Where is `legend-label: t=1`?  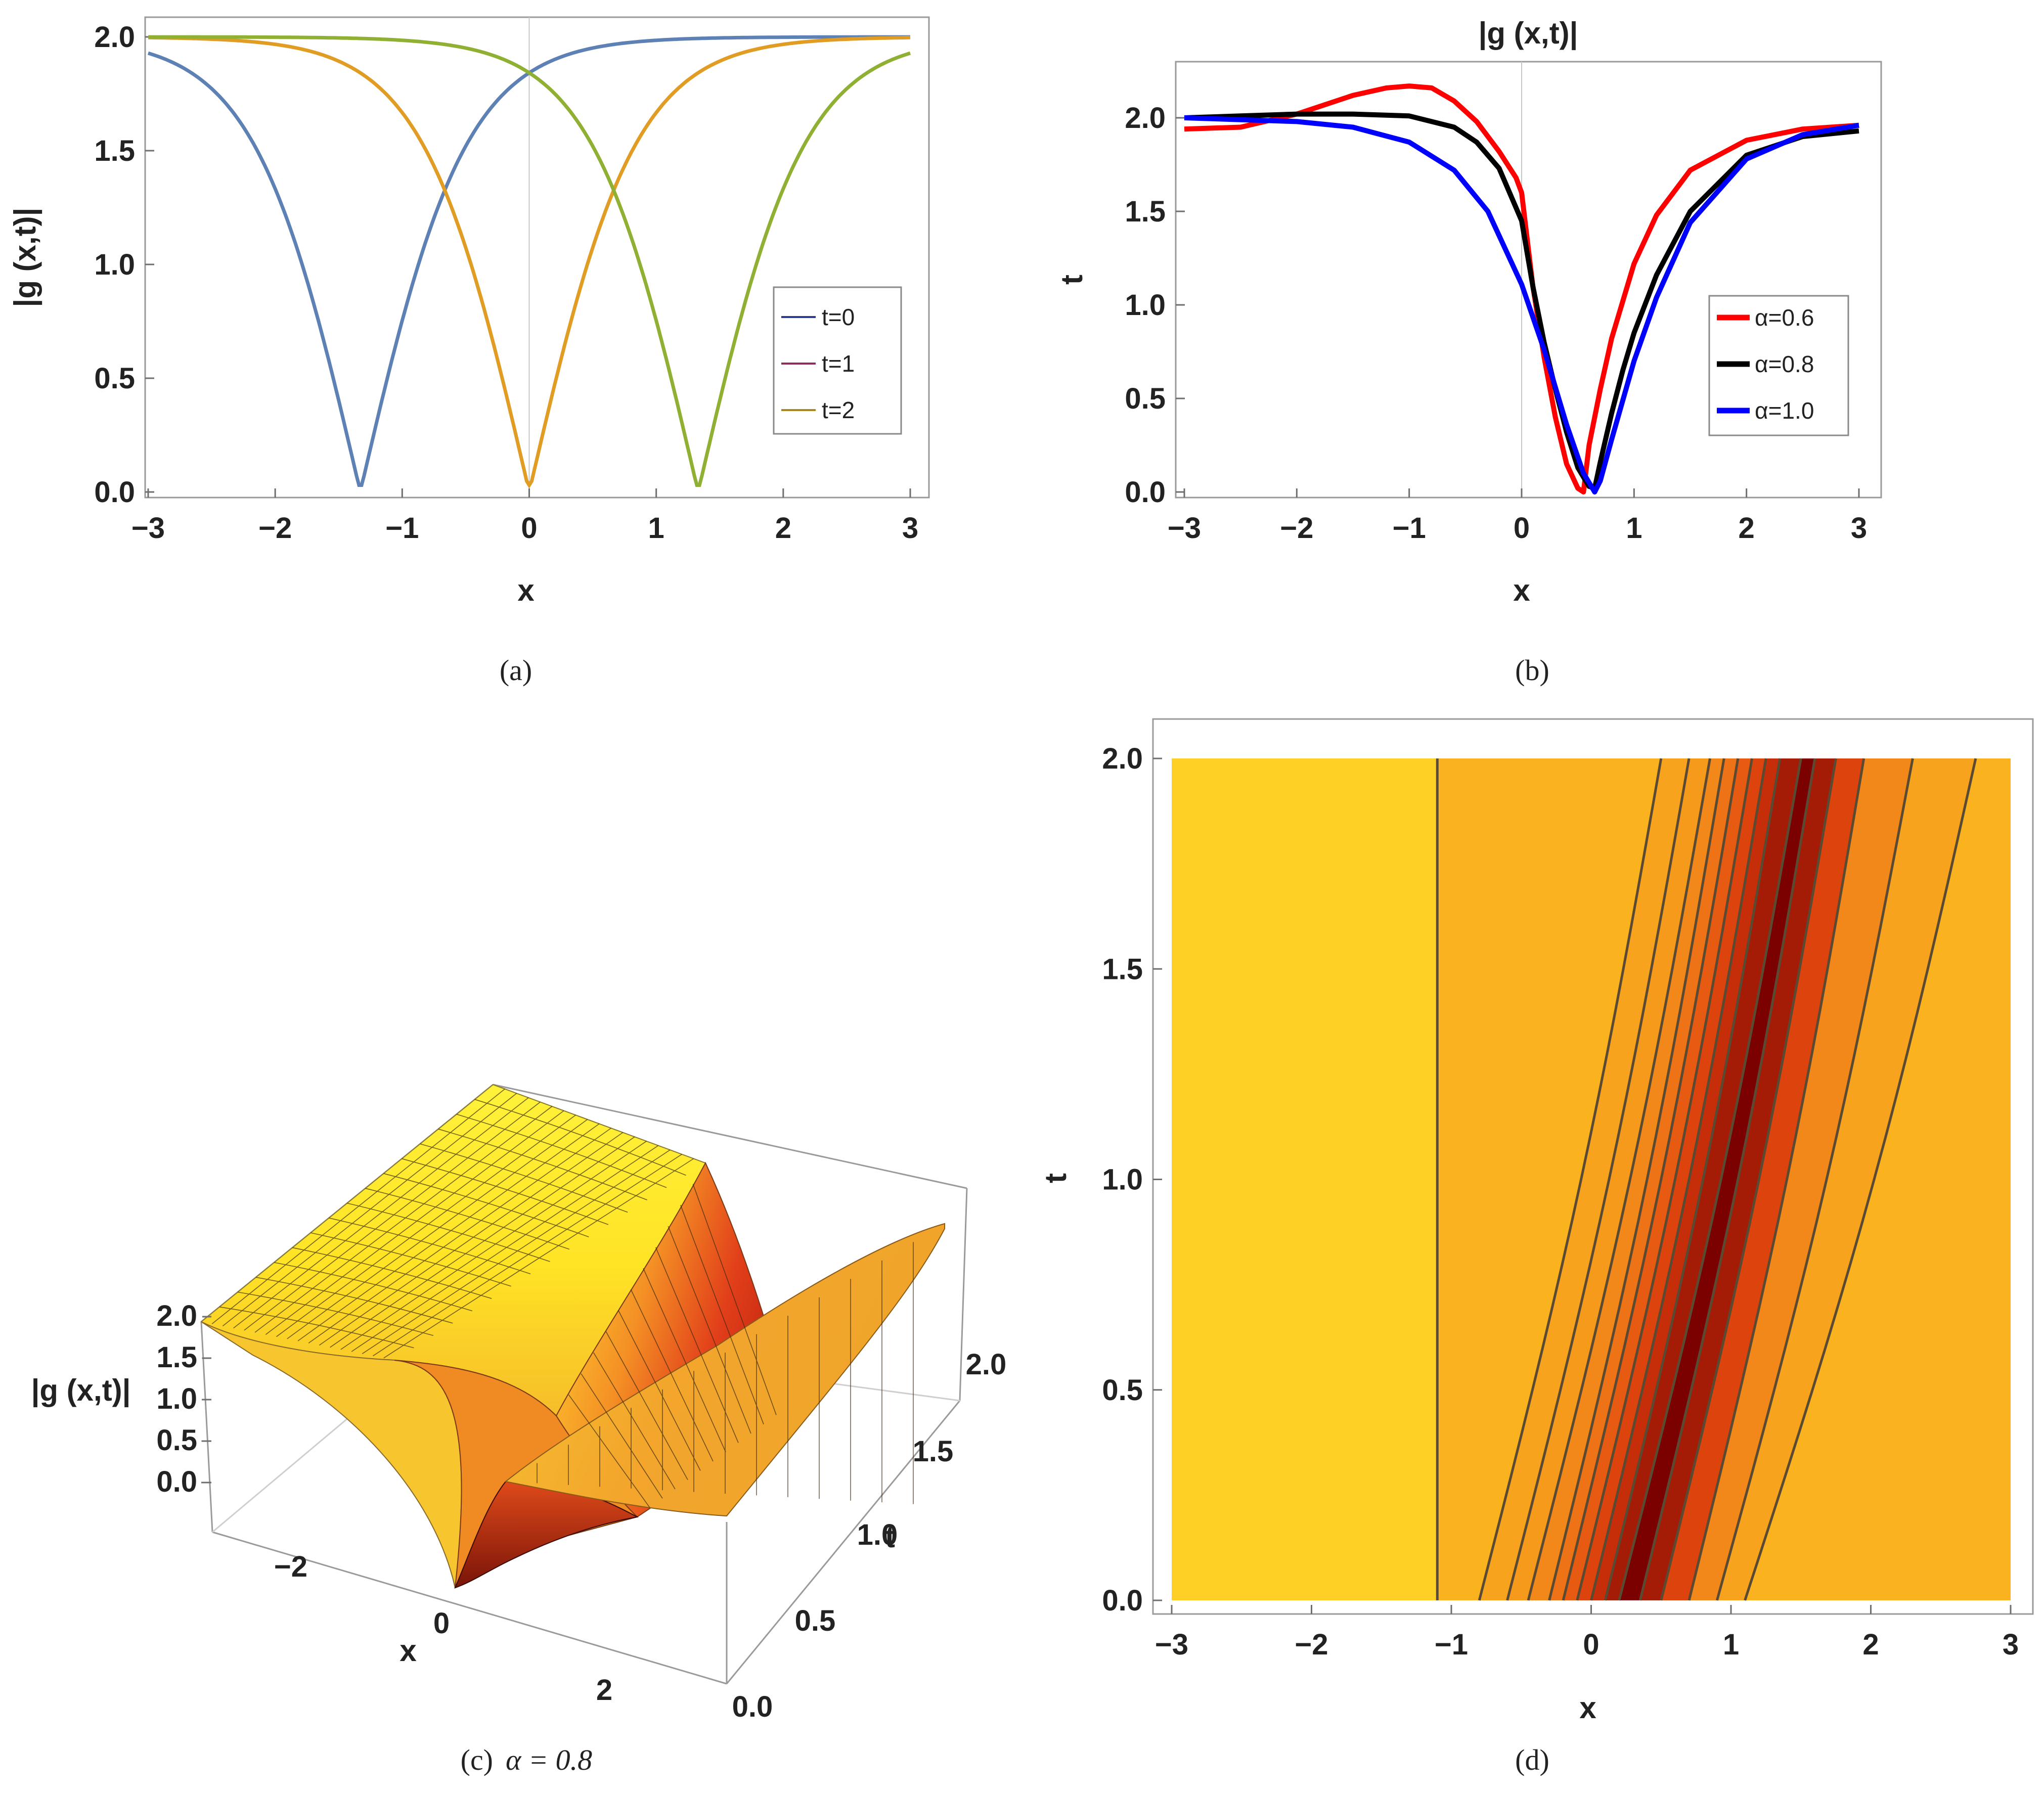
legend-label: t=1 is located at coordinates (838, 363).